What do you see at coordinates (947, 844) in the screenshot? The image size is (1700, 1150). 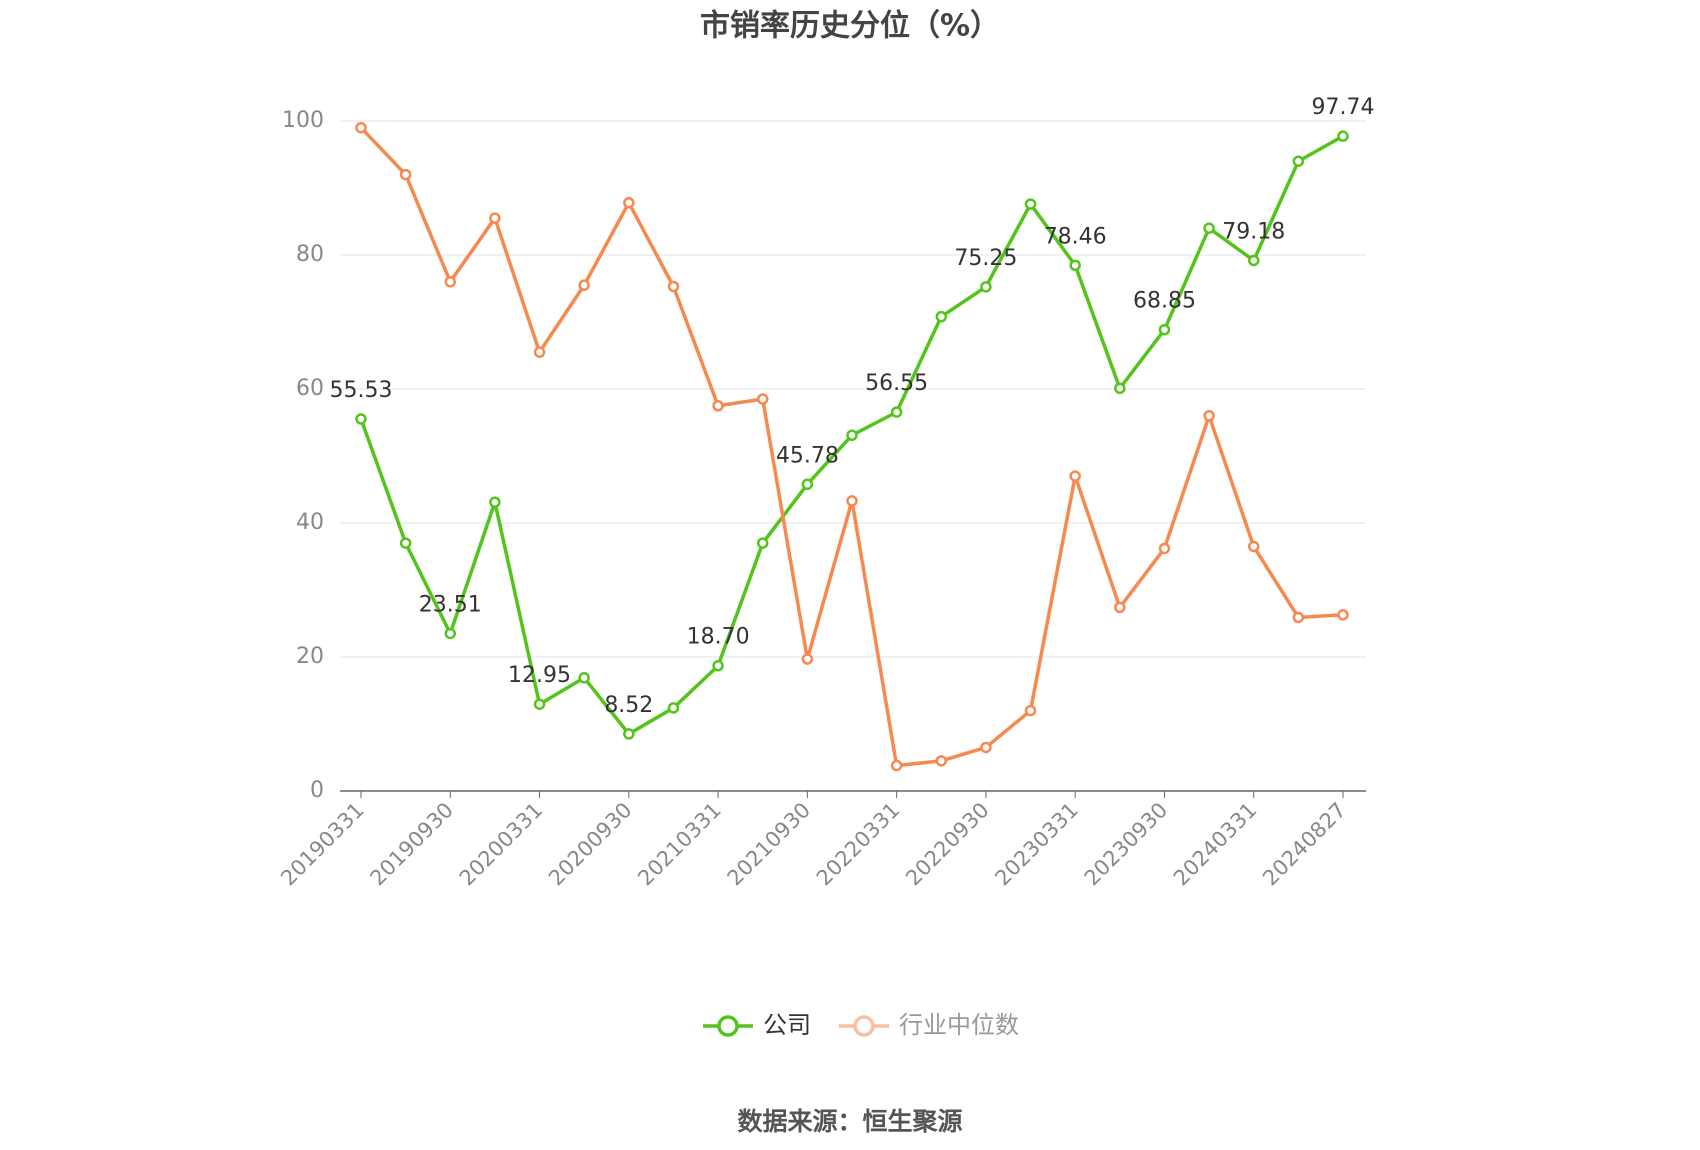 I see `x-tick-label: 20220930` at bounding box center [947, 844].